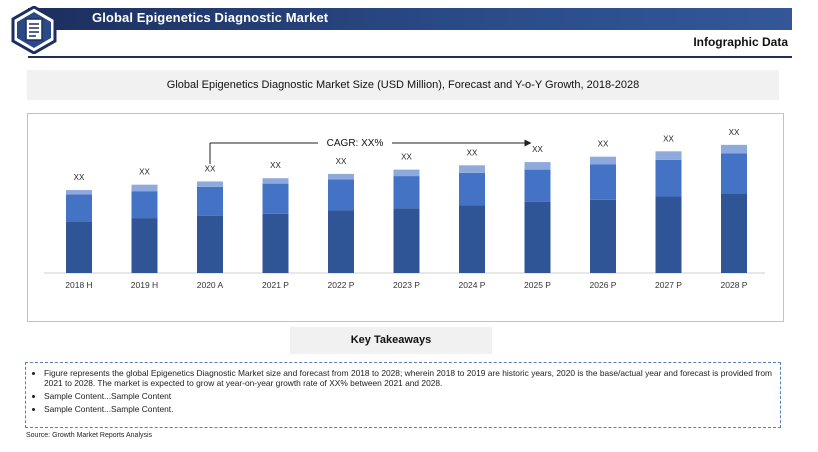  I want to click on x-tick-label: 2018 H, so click(78, 285).